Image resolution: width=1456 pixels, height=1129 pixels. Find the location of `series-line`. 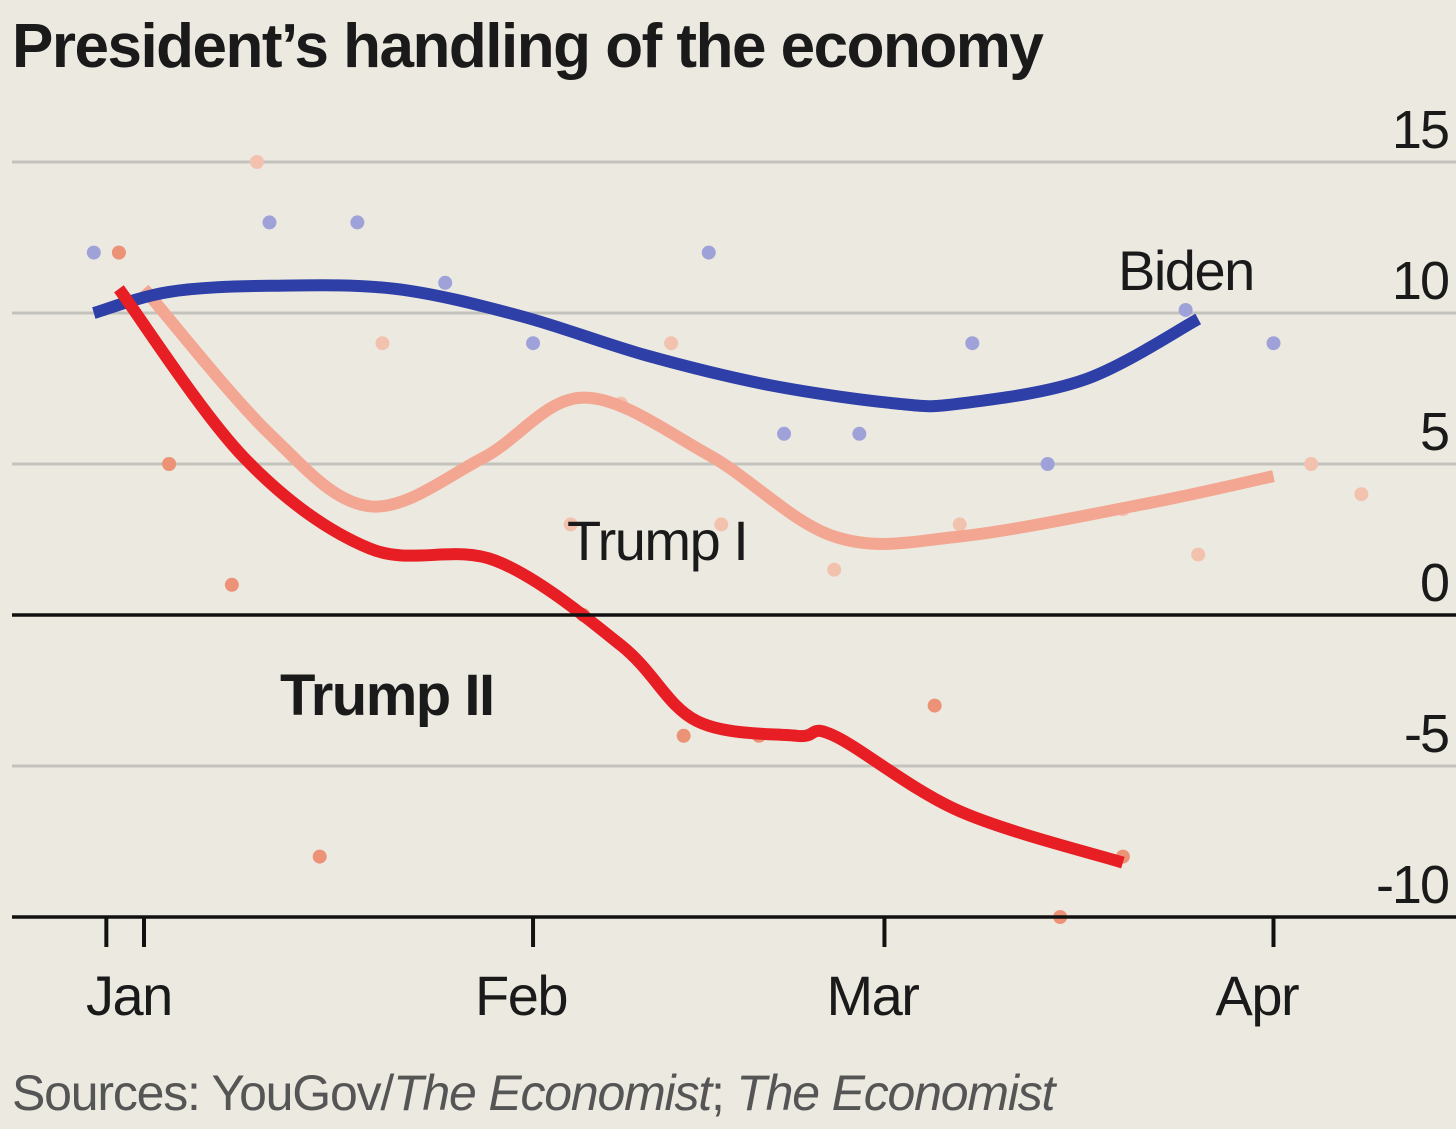

series-line is located at coordinates (647, 346).